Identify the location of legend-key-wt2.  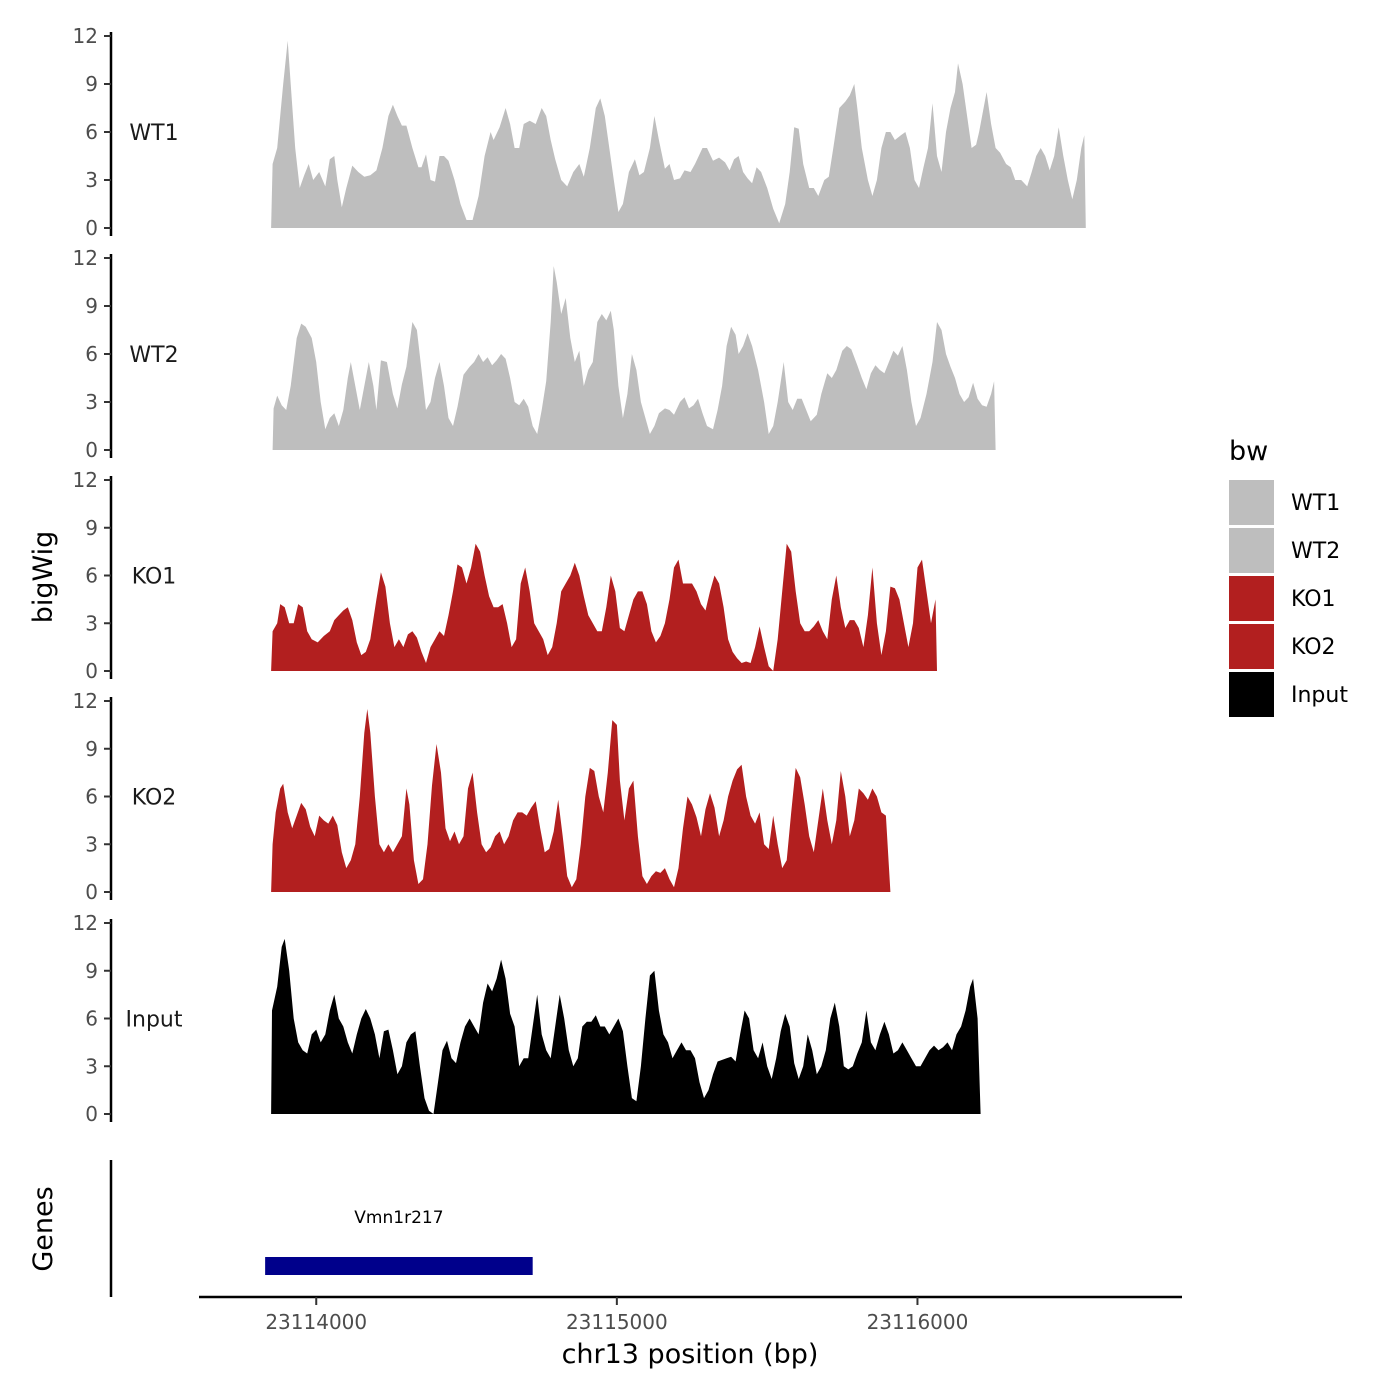
(1251, 550).